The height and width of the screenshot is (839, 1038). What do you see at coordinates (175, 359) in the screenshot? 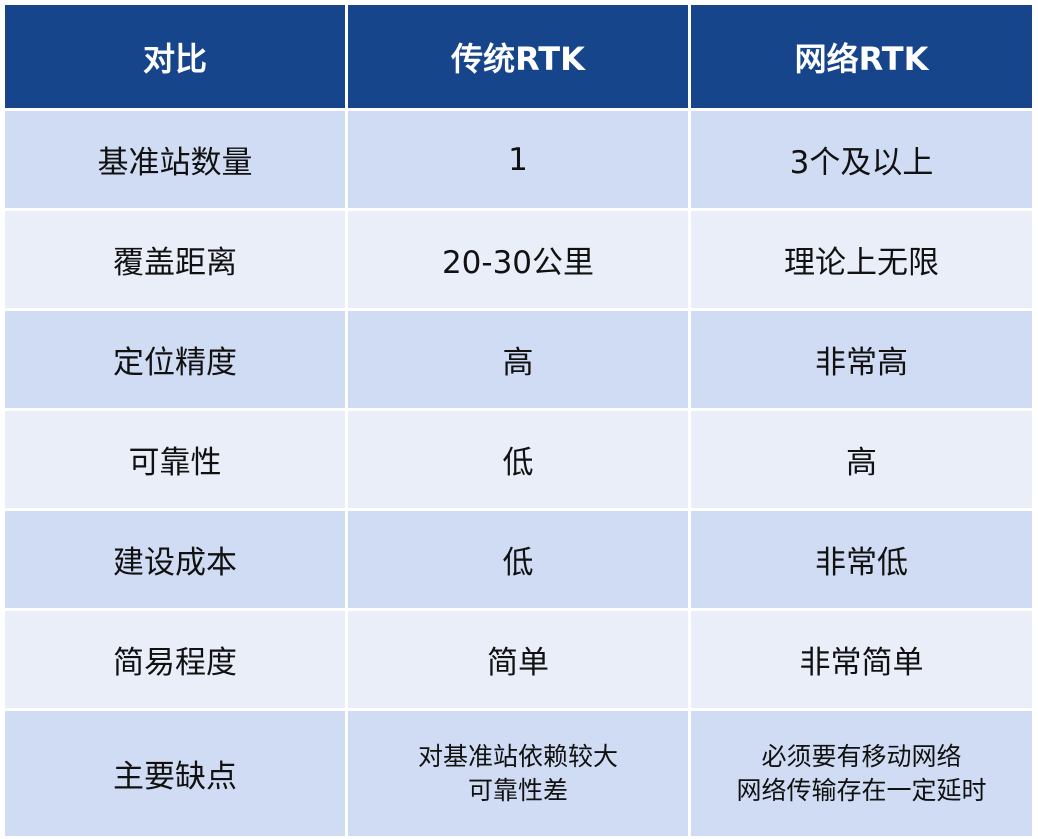
I see `row-label: 定位精度` at bounding box center [175, 359].